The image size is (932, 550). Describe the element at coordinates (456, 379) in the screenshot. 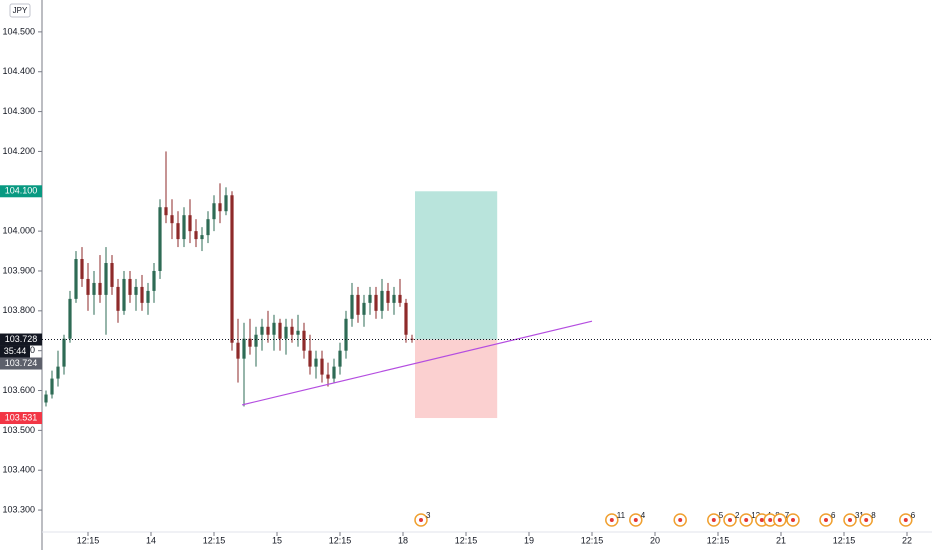

I see `loss-zone` at that location.